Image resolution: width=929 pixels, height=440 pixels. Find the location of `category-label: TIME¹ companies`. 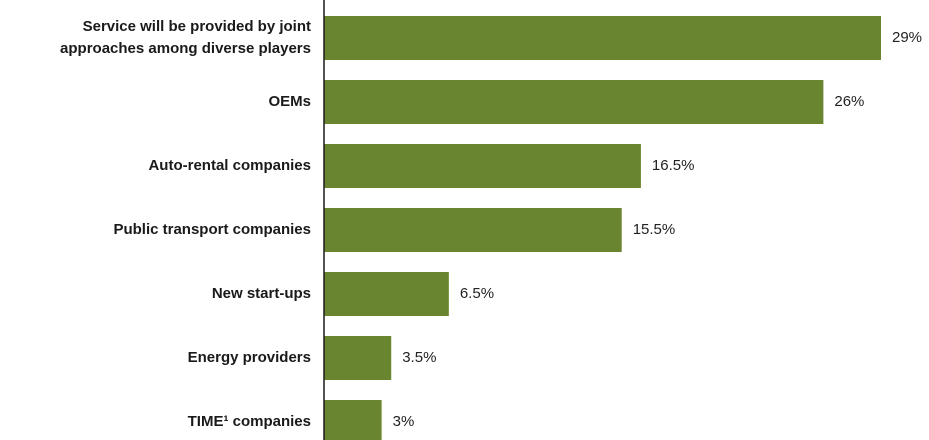

category-label: TIME¹ companies is located at coordinates (249, 421).